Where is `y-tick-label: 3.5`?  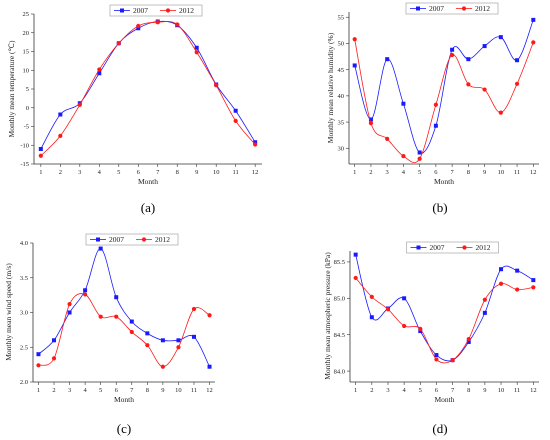 y-tick-label: 3.5 is located at coordinates (24, 278).